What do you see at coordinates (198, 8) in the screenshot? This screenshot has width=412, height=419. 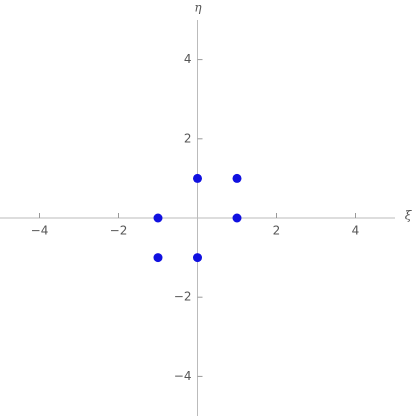 I see `y-axis-label: η` at bounding box center [198, 8].